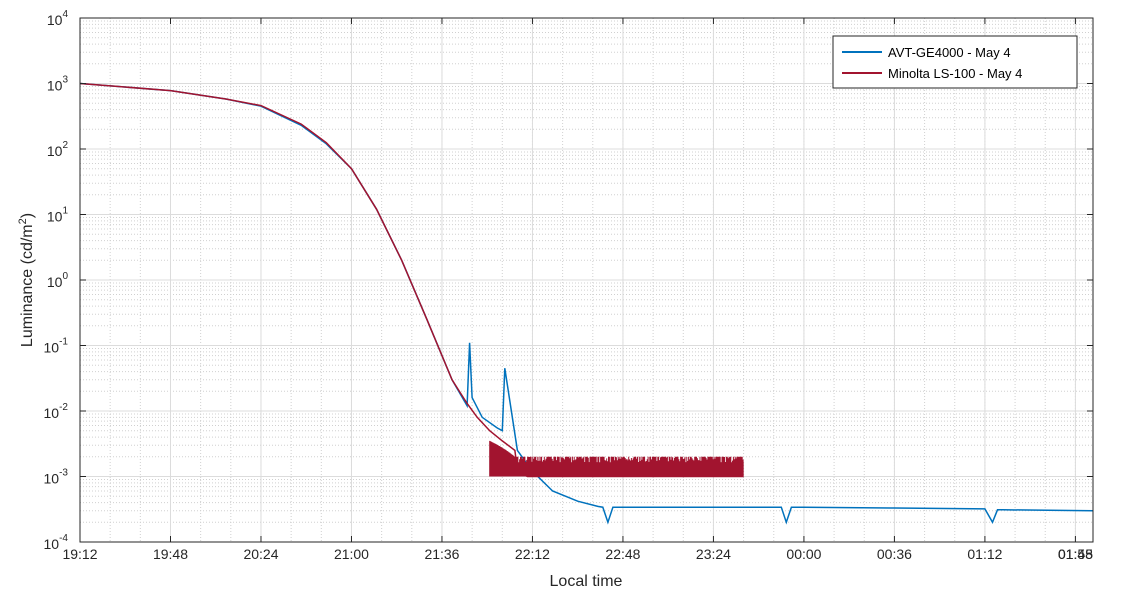 This screenshot has width=1121, height=592. I want to click on legend-label-minolta: Minolta LS-100 - May 4, so click(955, 73).